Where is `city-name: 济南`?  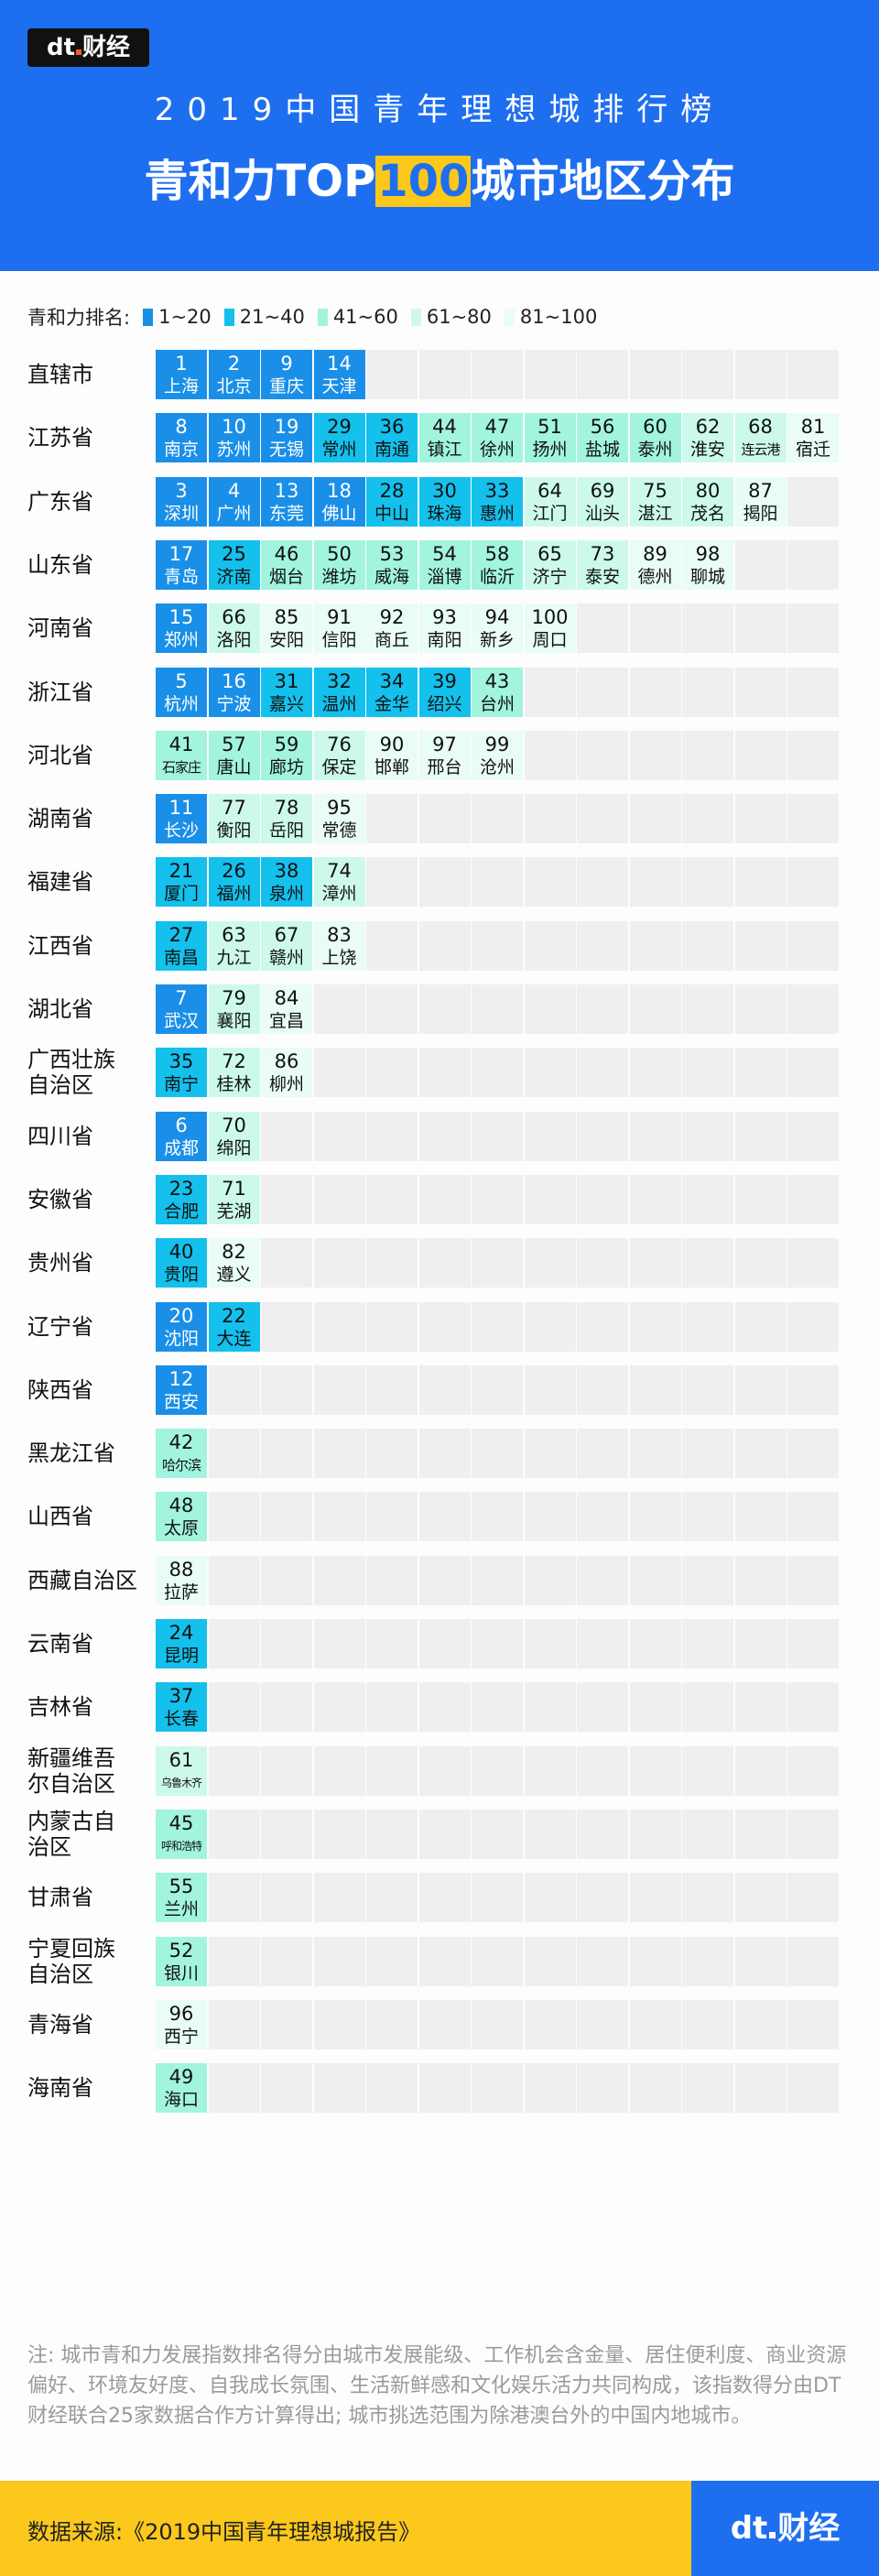
city-name: 济南 is located at coordinates (234, 576).